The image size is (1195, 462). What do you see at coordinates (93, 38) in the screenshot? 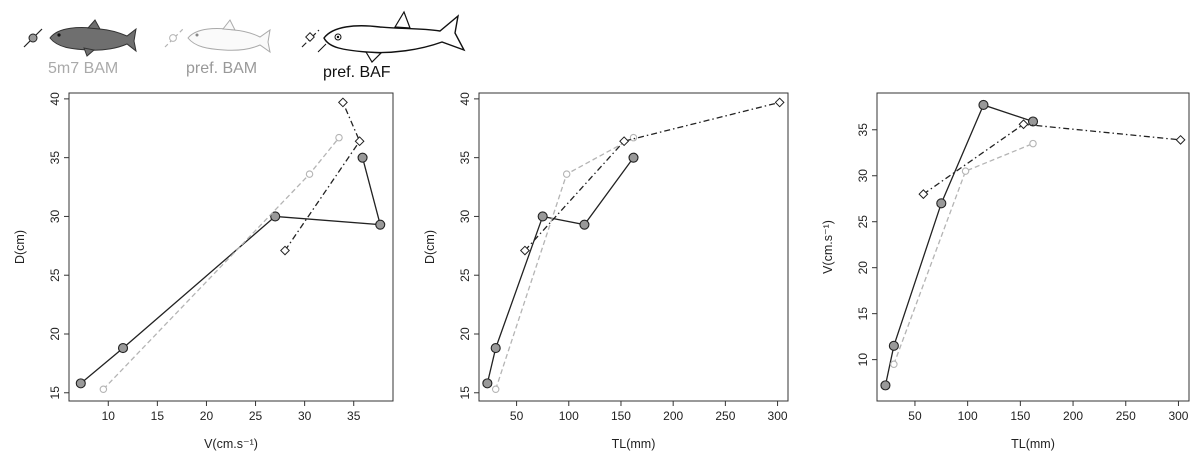
I see `gudgeon-fish-dark-icon` at bounding box center [93, 38].